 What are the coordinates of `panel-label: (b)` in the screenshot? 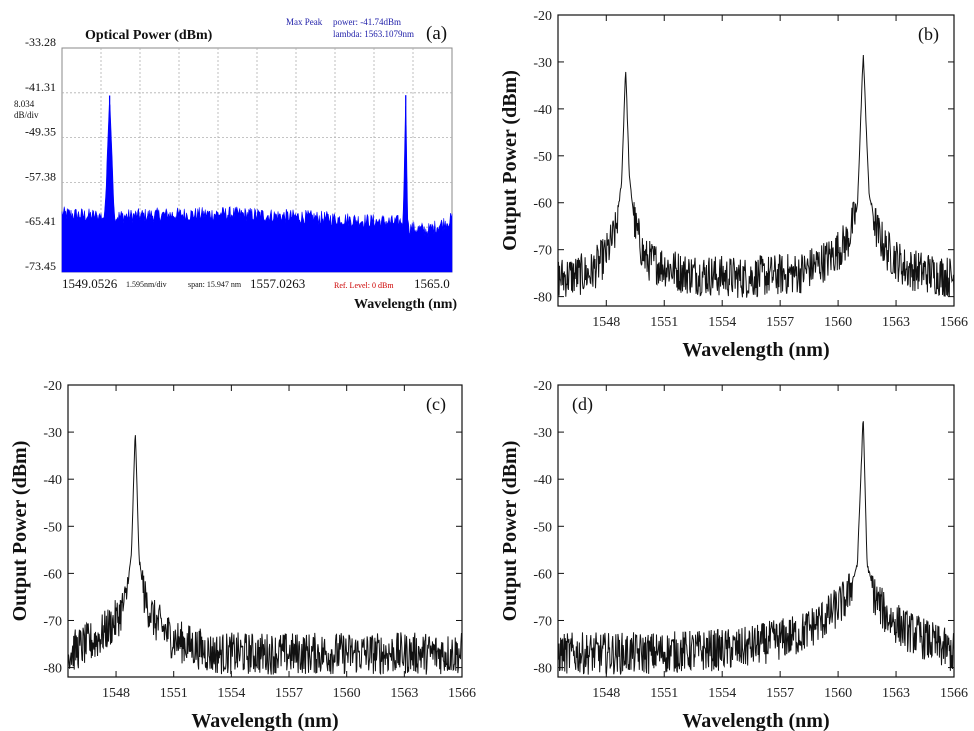 It's located at (928, 34).